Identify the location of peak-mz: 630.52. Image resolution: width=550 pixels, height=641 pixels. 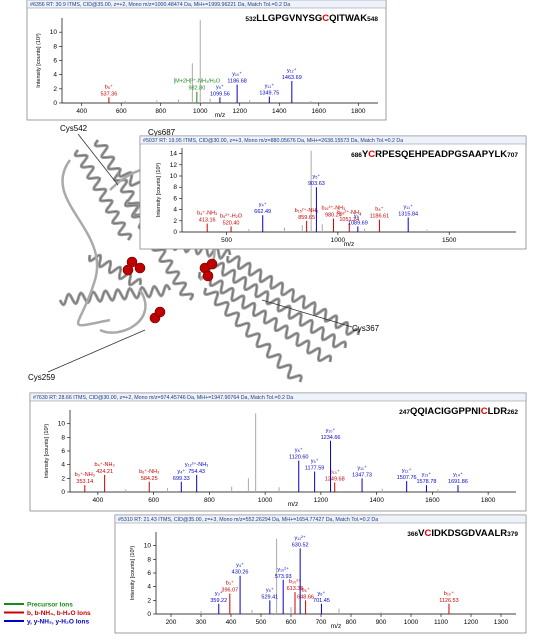
(300, 545).